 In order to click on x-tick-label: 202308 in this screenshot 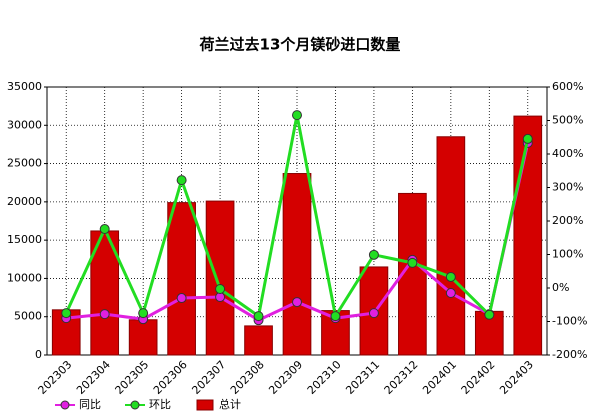, I will do `click(247, 377)`.